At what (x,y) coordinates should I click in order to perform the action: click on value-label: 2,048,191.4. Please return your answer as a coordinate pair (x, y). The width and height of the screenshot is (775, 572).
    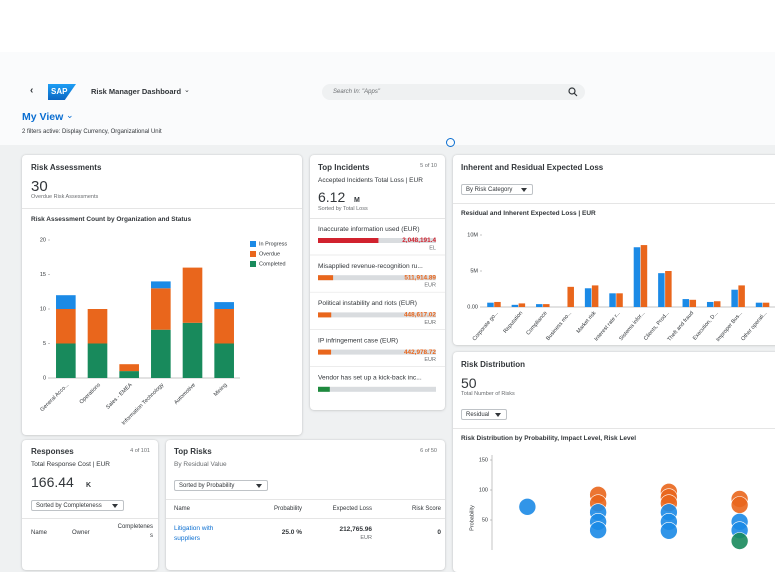
    Looking at the image, I should click on (419, 240).